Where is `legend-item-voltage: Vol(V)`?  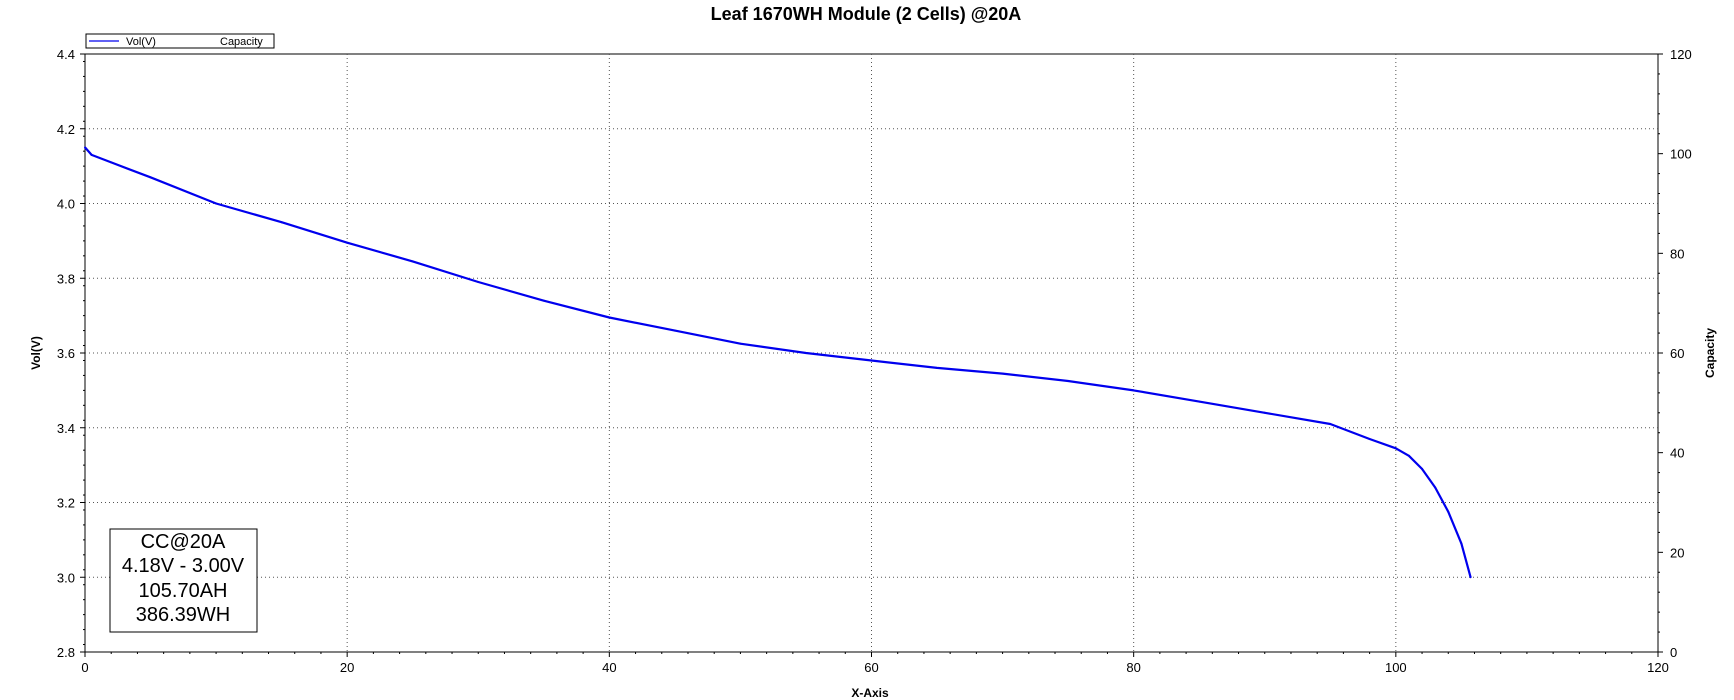 legend-item-voltage: Vol(V) is located at coordinates (141, 42).